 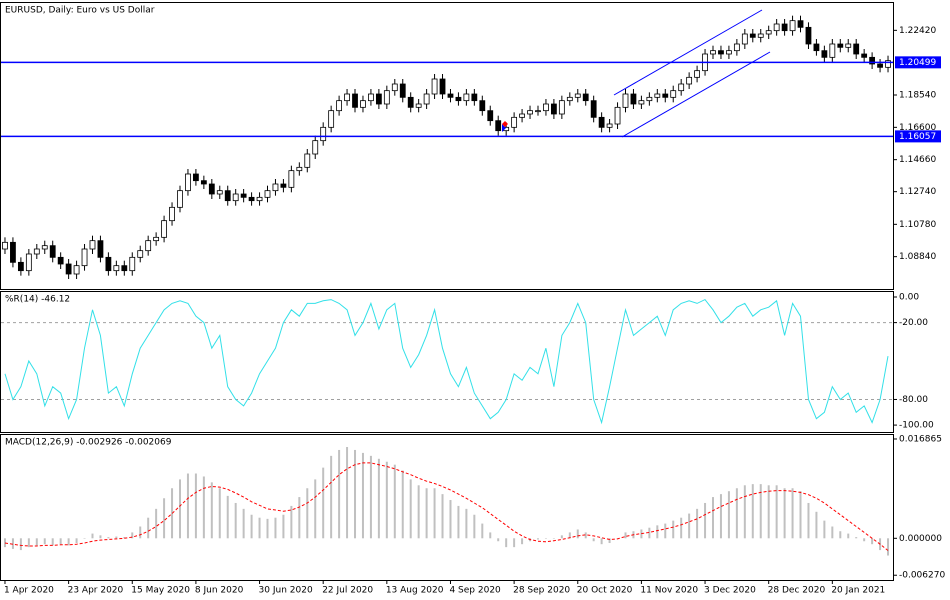 What do you see at coordinates (688, 52) in the screenshot?
I see `channel-line` at bounding box center [688, 52].